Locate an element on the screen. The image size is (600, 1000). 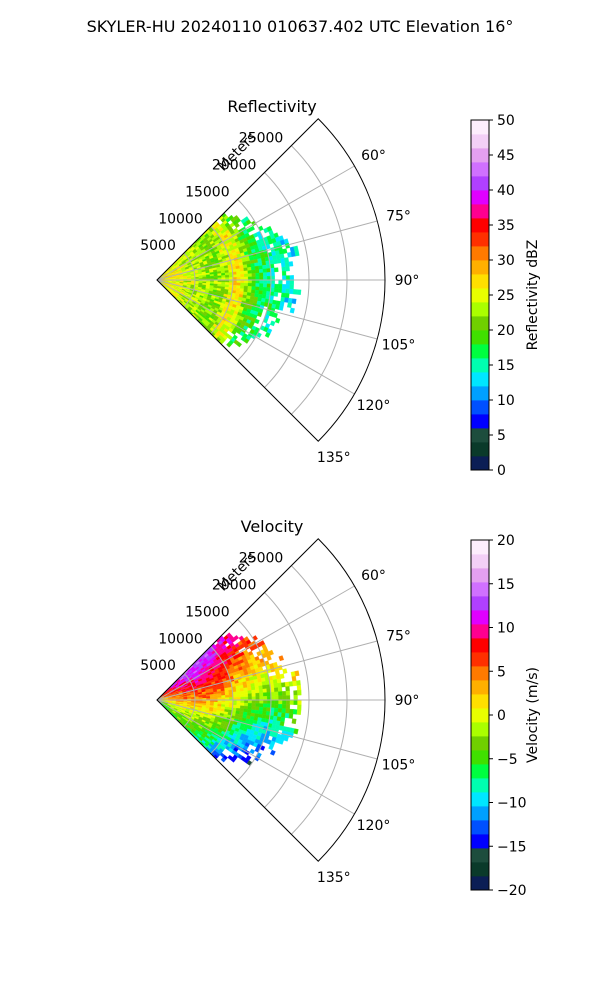
colorbar-tick-label: 15 is located at coordinates (506, 366).